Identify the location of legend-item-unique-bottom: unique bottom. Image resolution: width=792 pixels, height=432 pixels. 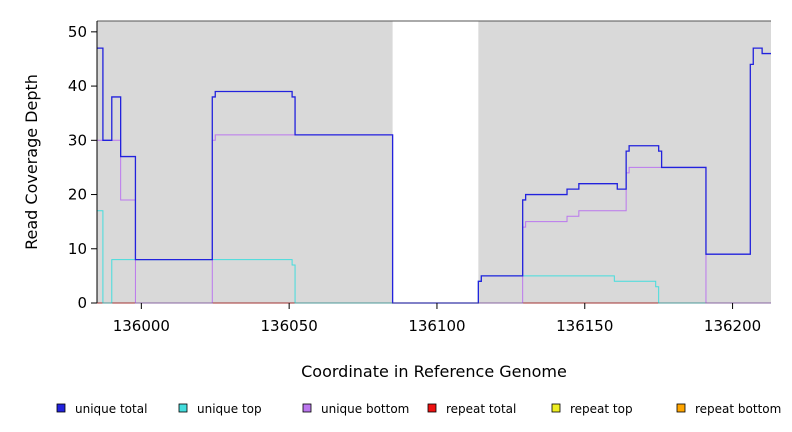
(355, 409).